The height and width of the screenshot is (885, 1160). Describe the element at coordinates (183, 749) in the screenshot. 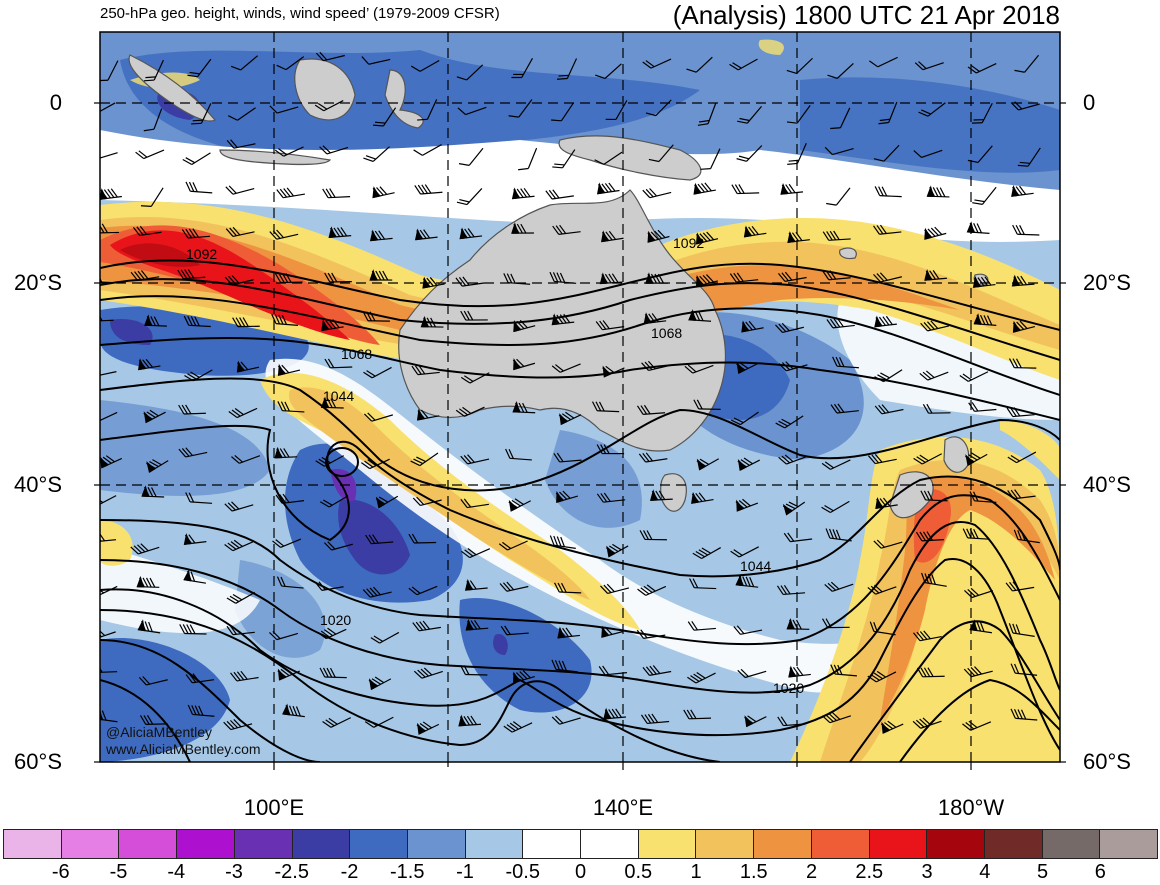

I see `credit-website: www.AliciaMBentley.com` at that location.